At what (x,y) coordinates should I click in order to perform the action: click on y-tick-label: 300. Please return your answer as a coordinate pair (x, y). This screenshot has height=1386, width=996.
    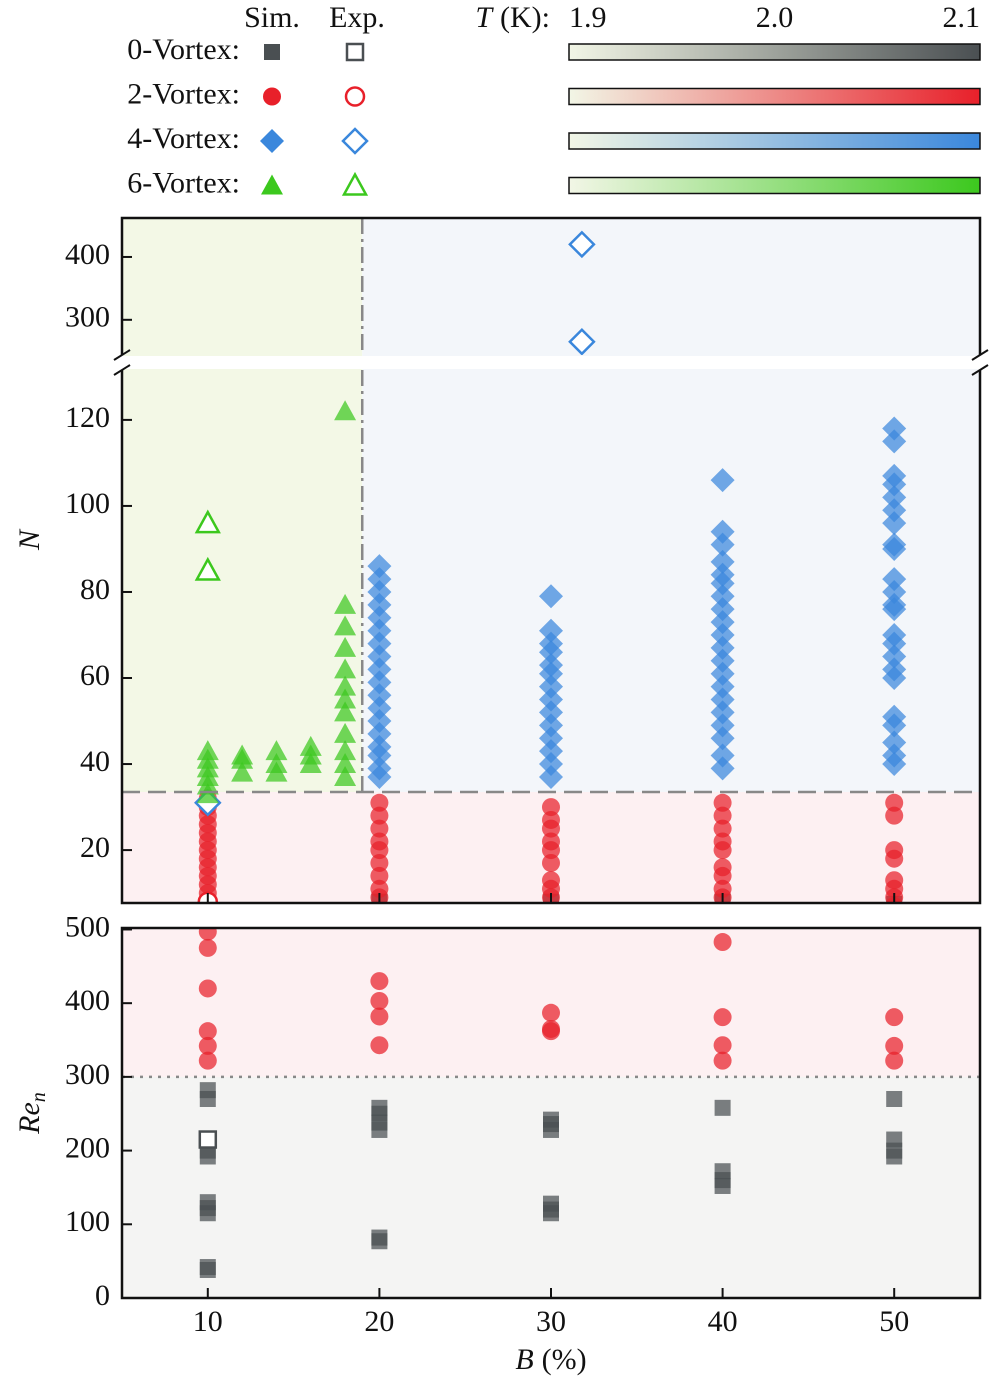
    Looking at the image, I should click on (87, 1074).